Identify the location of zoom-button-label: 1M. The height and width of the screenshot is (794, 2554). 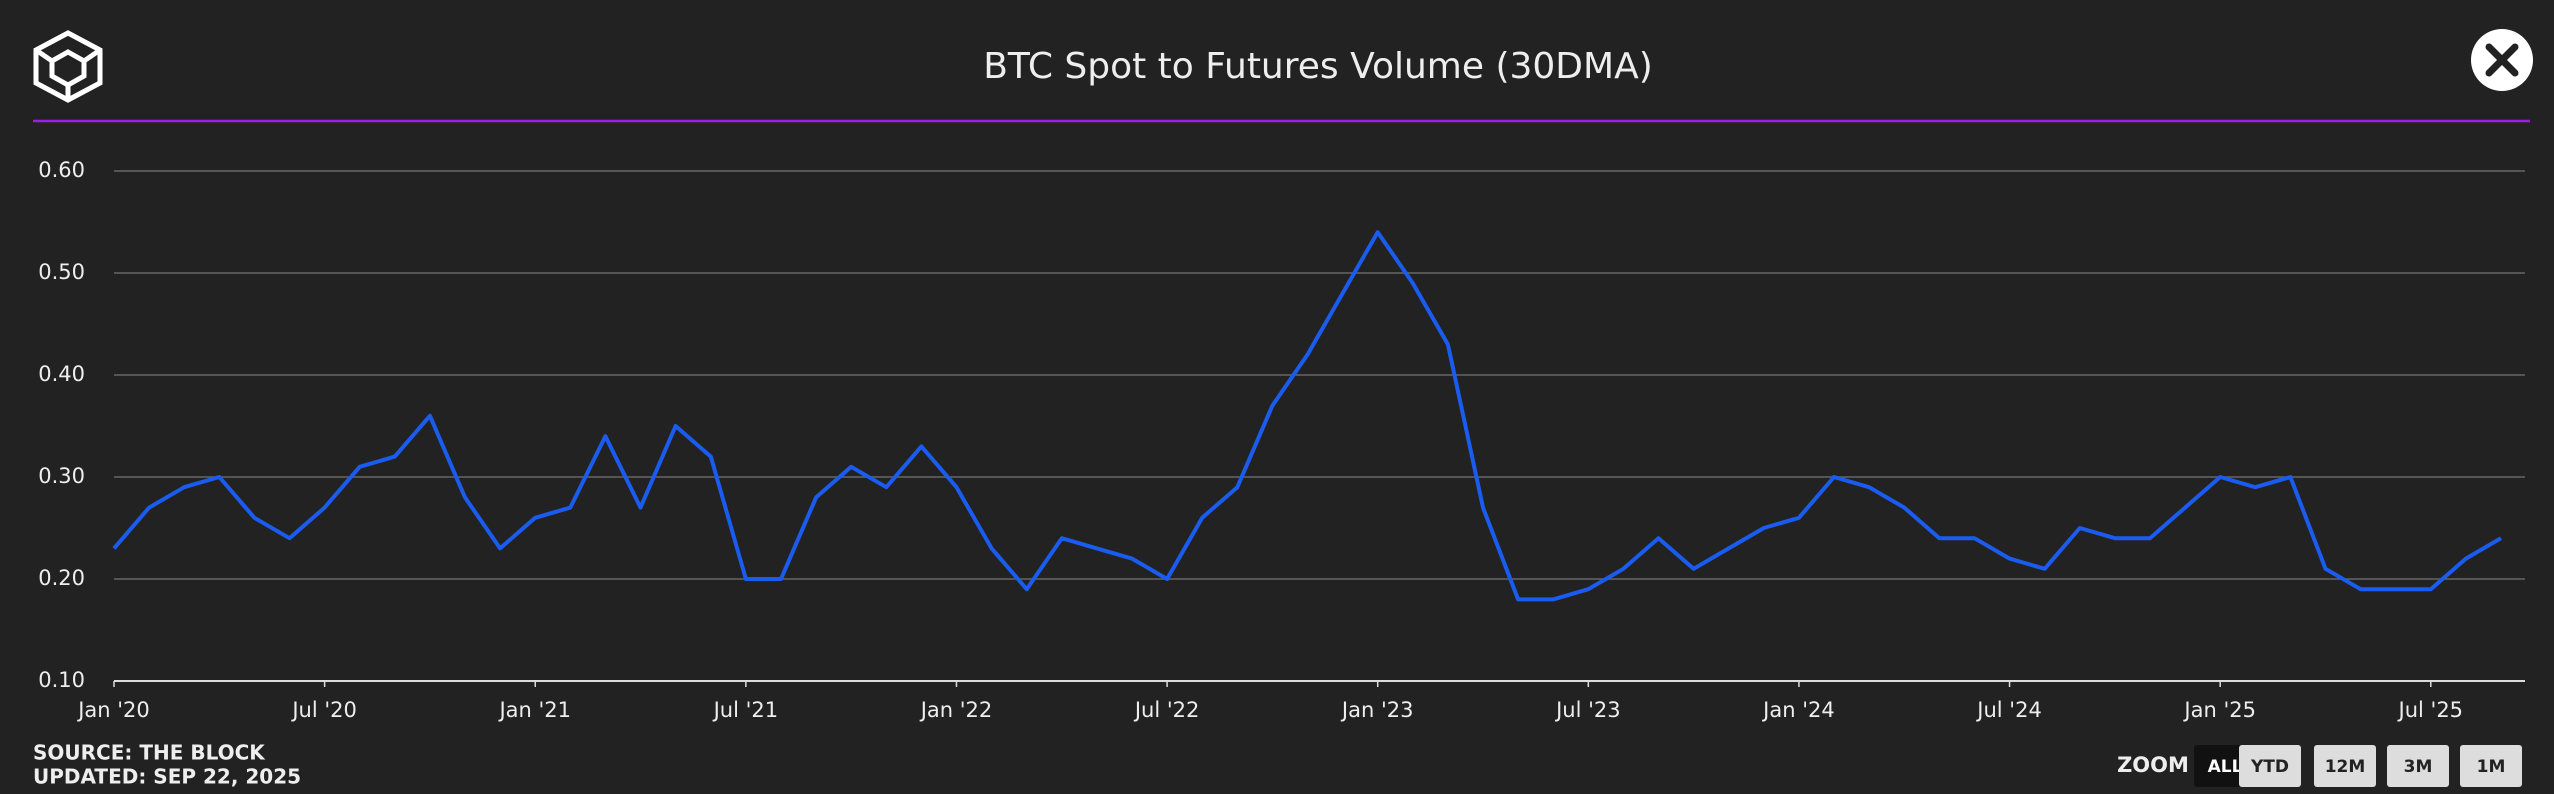
(2491, 767).